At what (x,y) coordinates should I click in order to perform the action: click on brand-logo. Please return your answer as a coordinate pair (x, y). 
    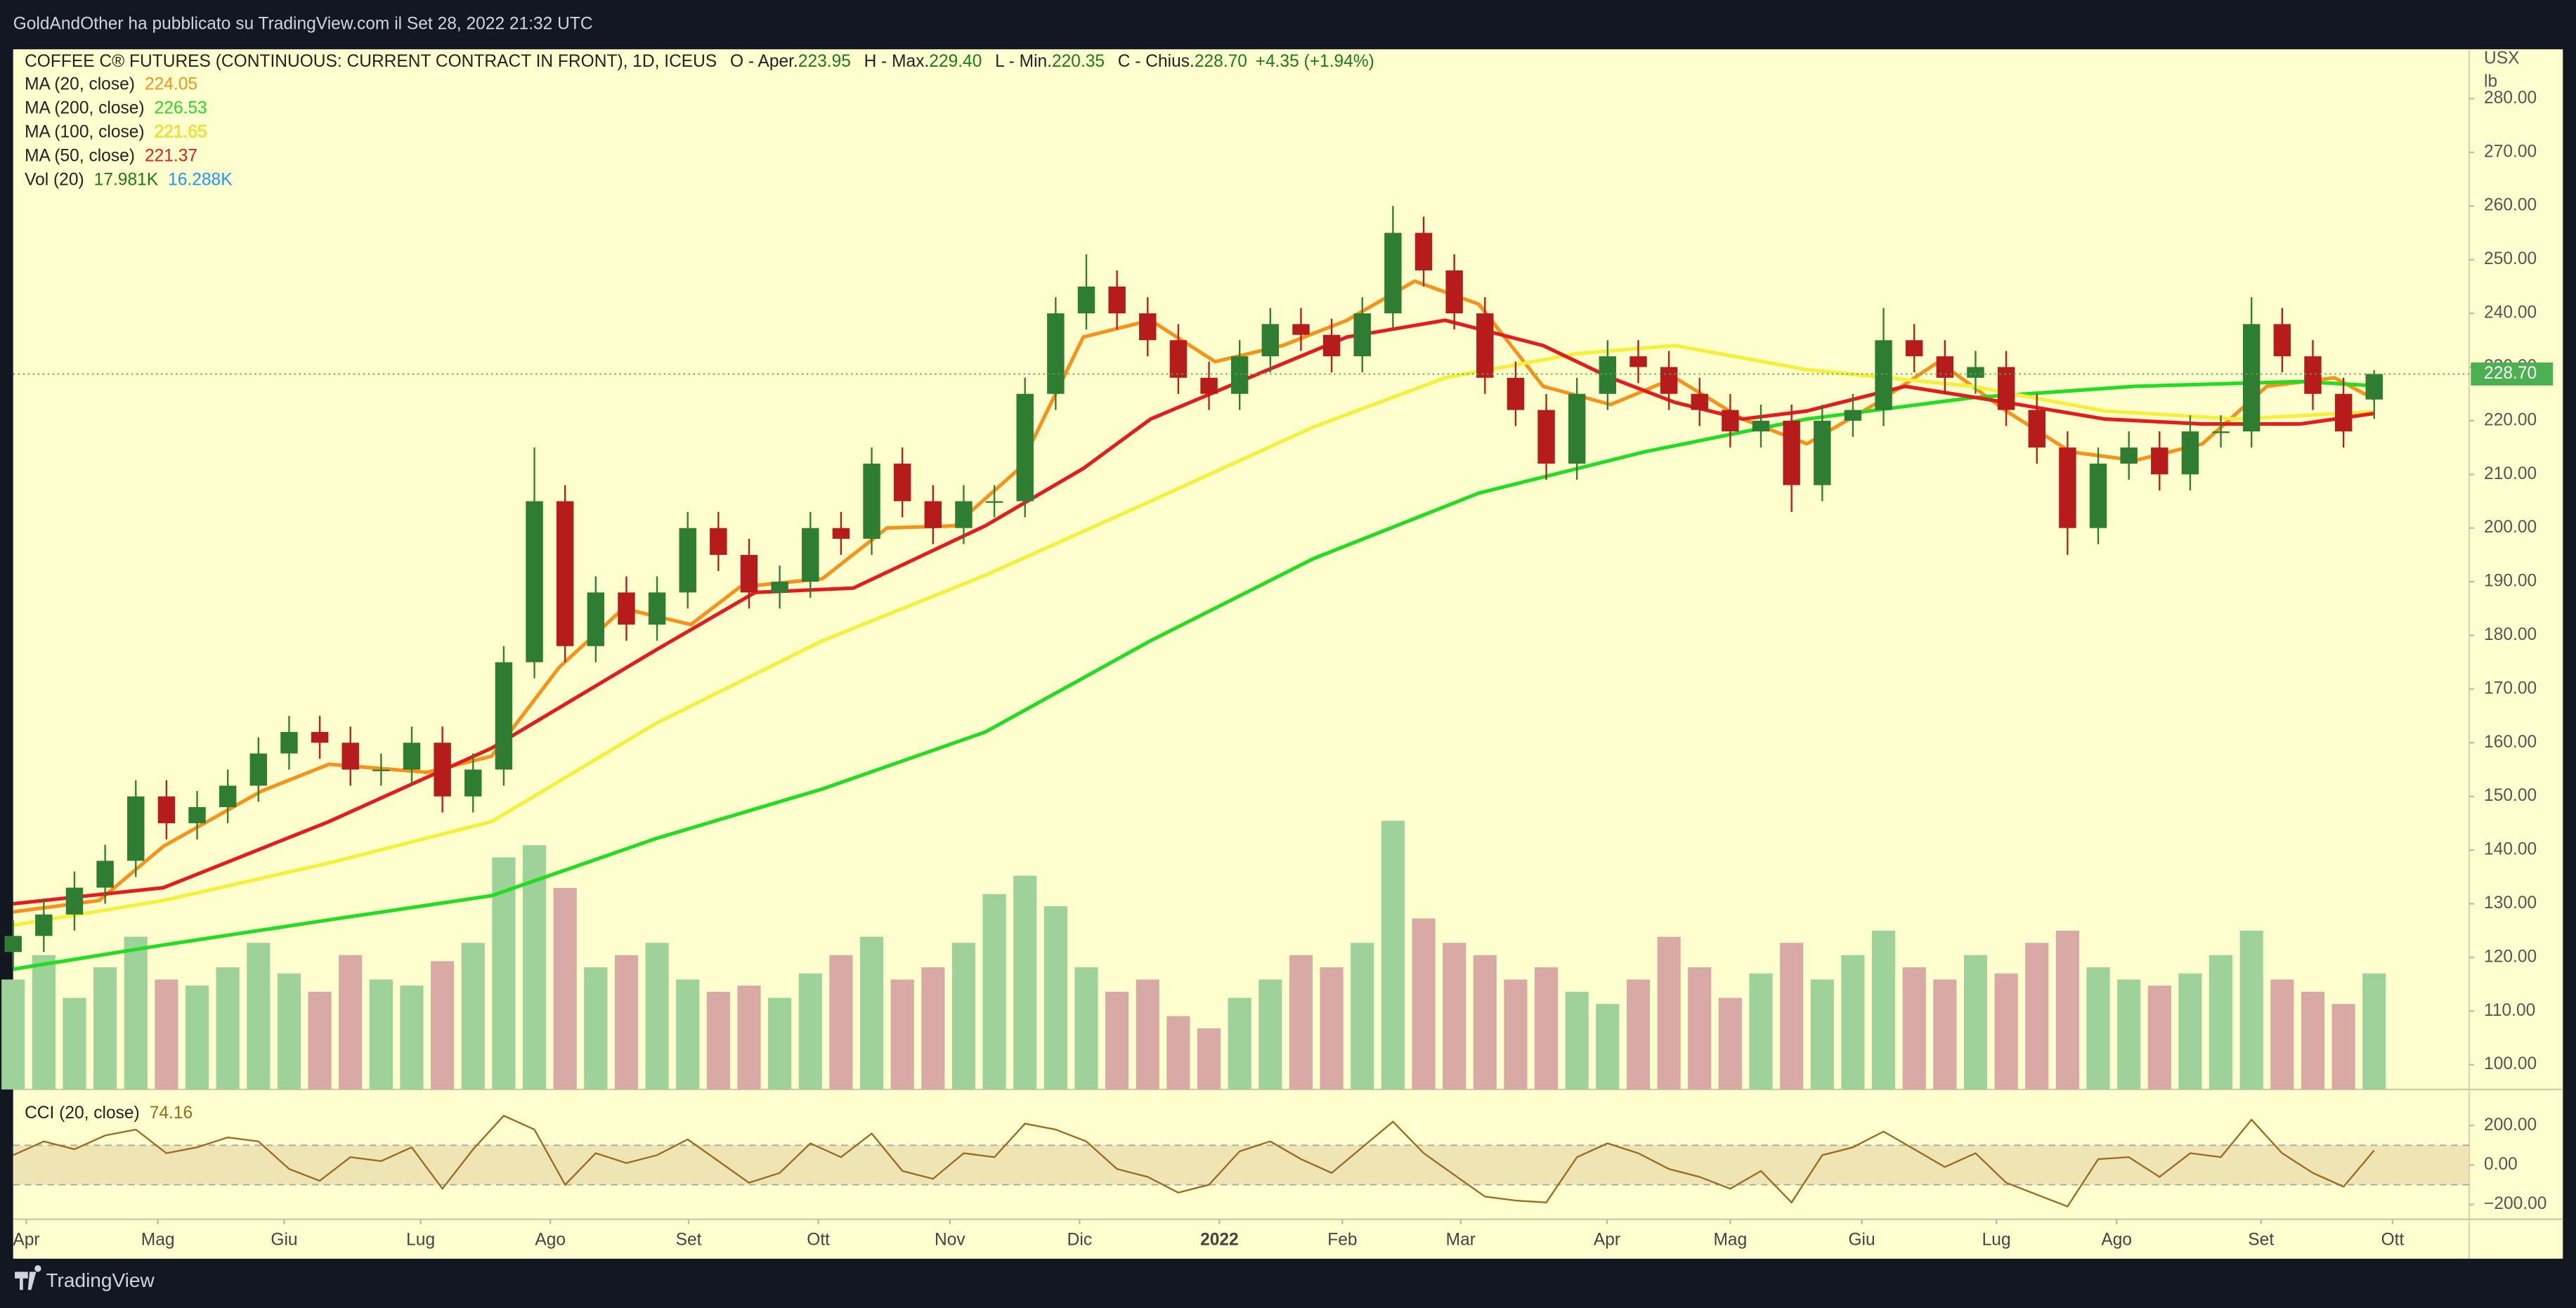
    Looking at the image, I should click on (28, 1278).